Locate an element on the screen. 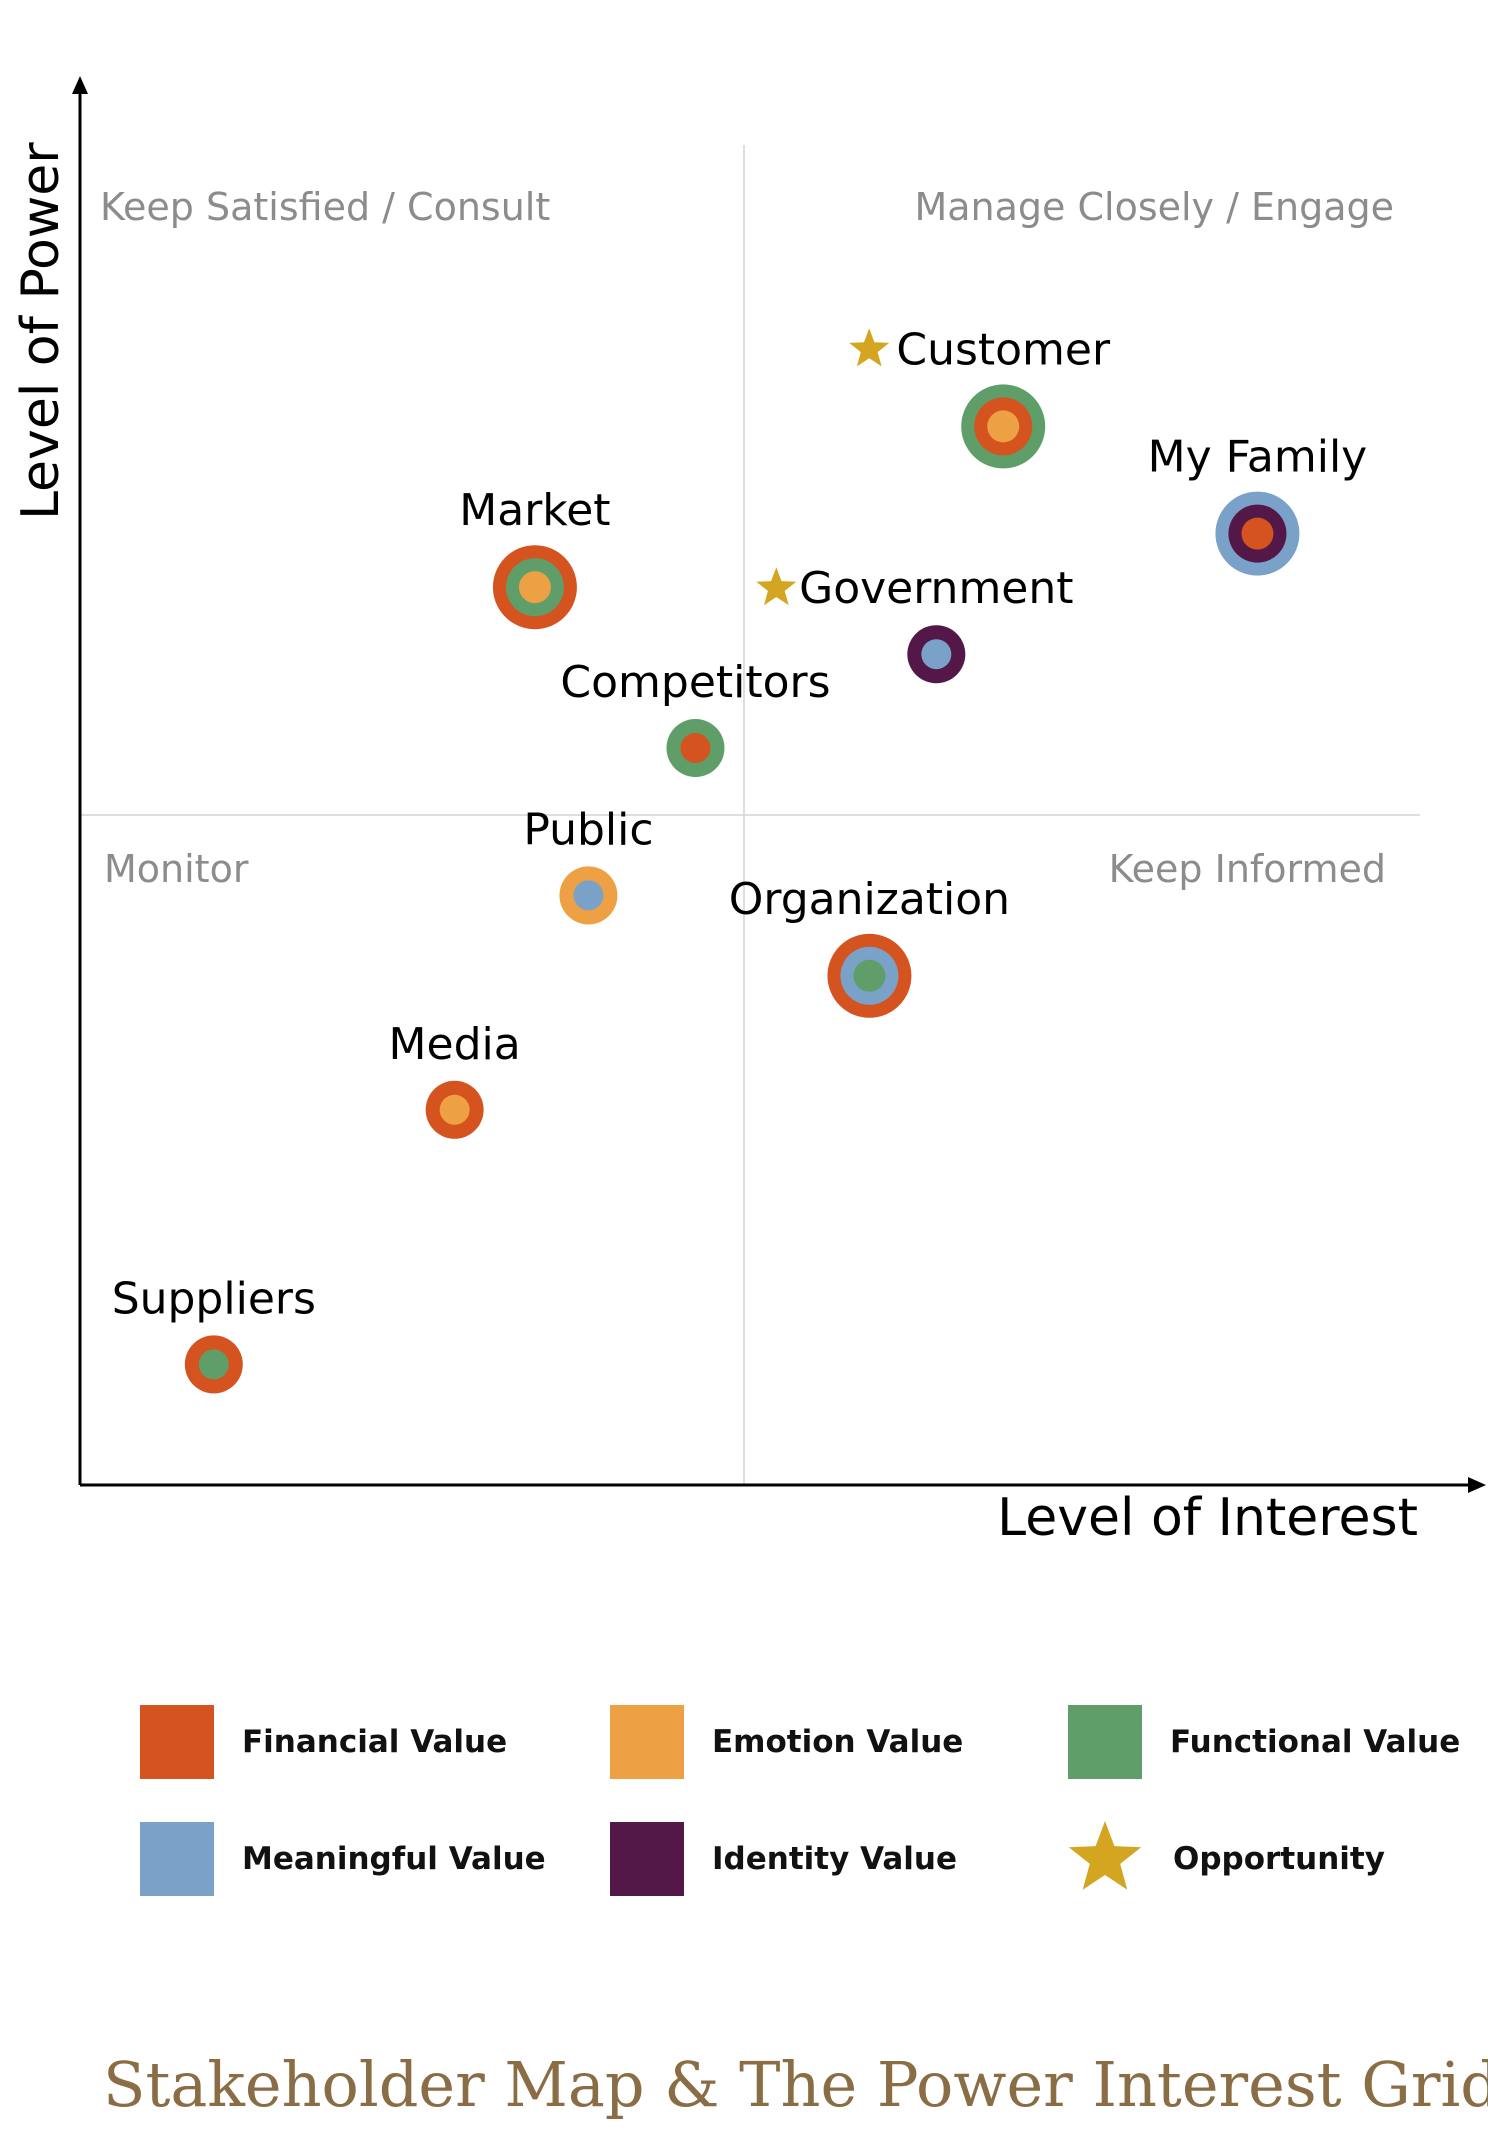 This screenshot has width=1488, height=2139. point-organization-core is located at coordinates (869, 975).